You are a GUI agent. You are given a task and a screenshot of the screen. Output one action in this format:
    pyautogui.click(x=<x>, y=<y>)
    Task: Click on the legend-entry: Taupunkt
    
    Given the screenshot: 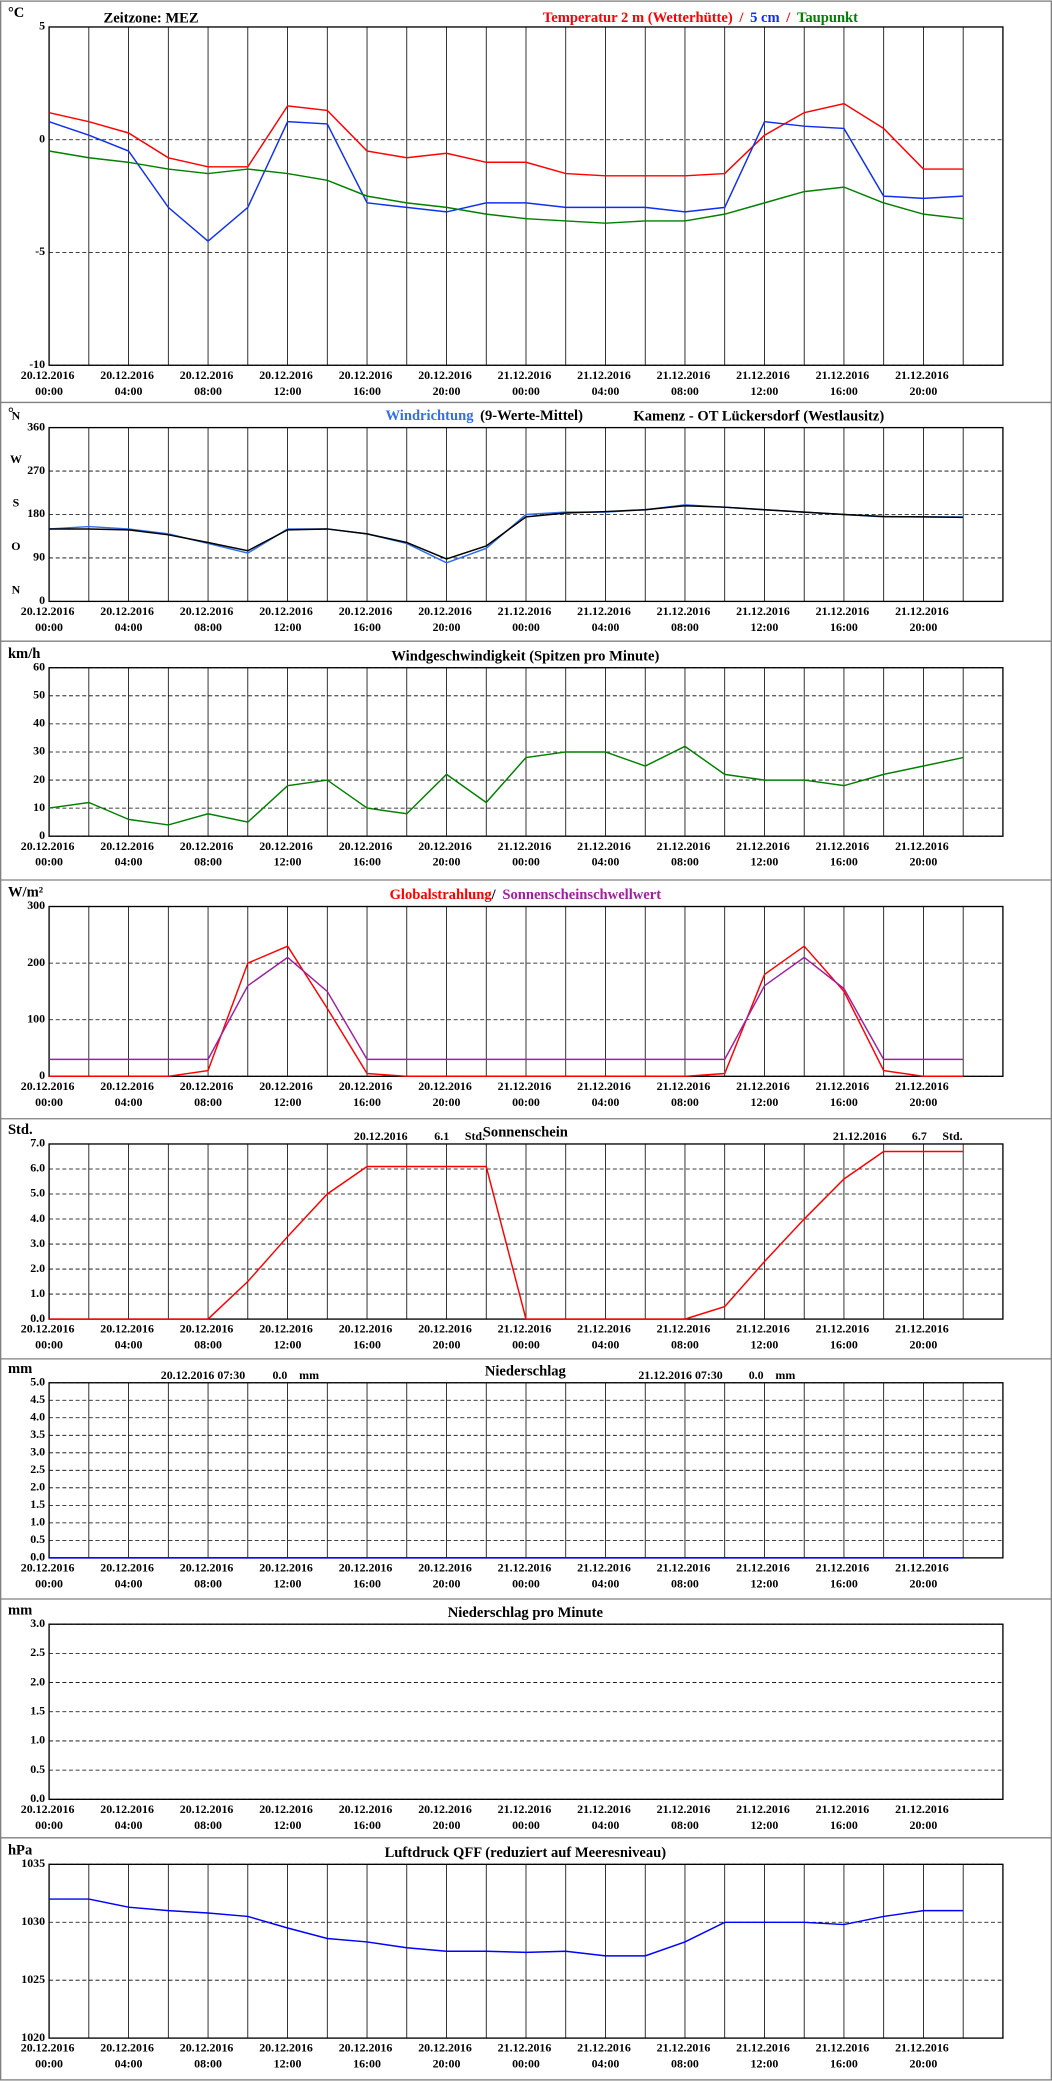 What is the action you would take?
    pyautogui.click(x=827, y=18)
    